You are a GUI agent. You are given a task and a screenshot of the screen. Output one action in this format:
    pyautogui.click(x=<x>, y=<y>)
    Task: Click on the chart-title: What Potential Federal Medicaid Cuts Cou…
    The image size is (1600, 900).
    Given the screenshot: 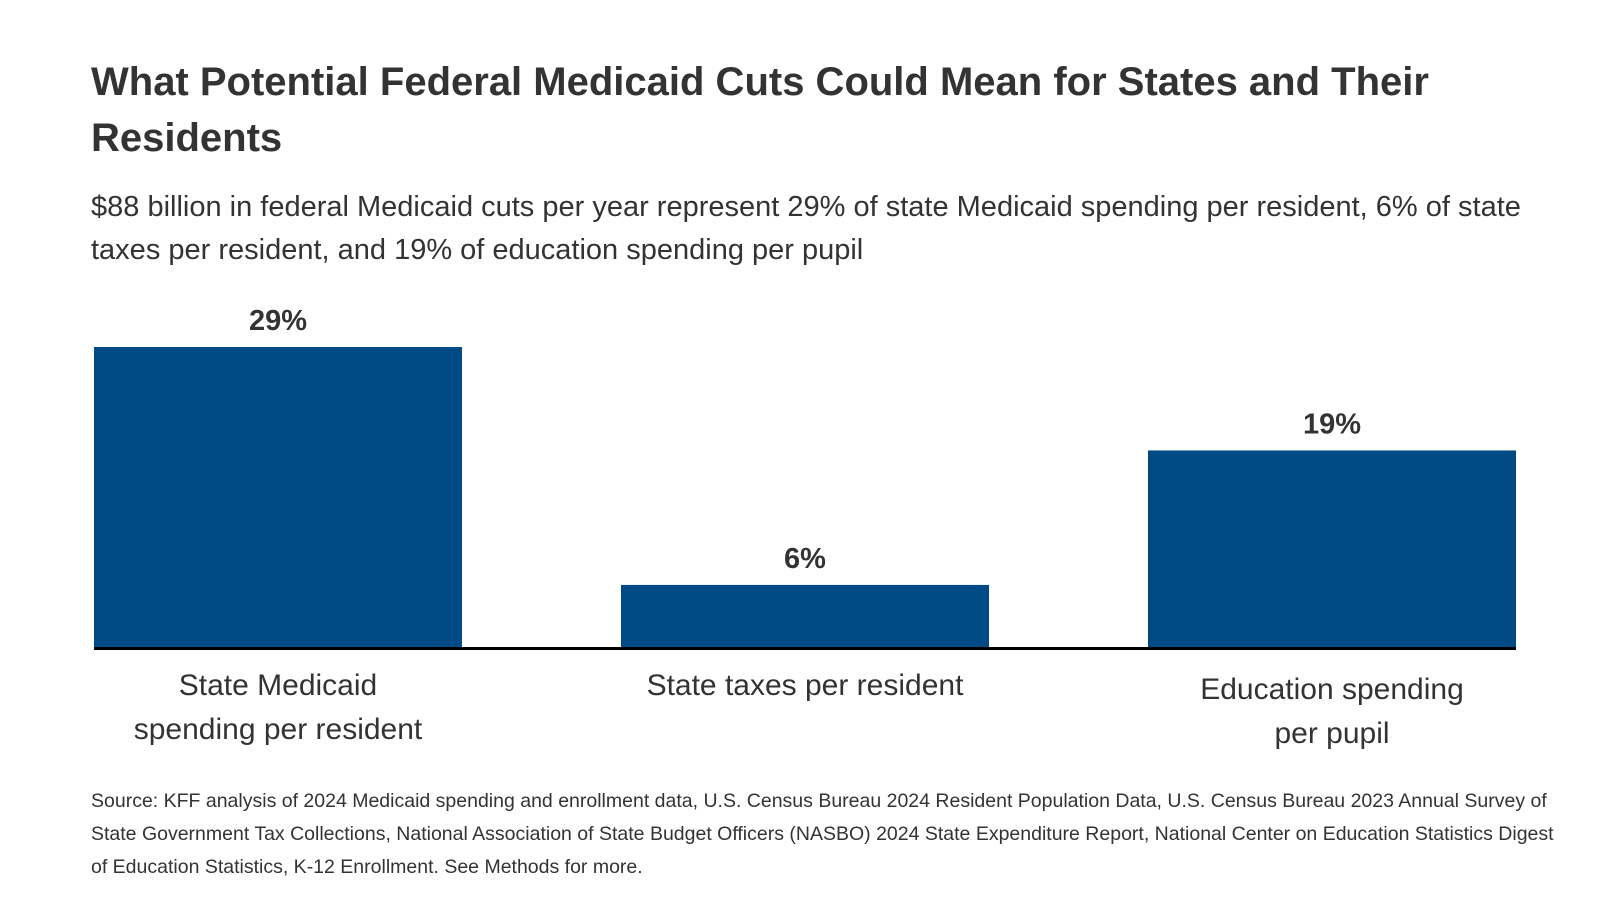 What is the action you would take?
    pyautogui.click(x=760, y=110)
    